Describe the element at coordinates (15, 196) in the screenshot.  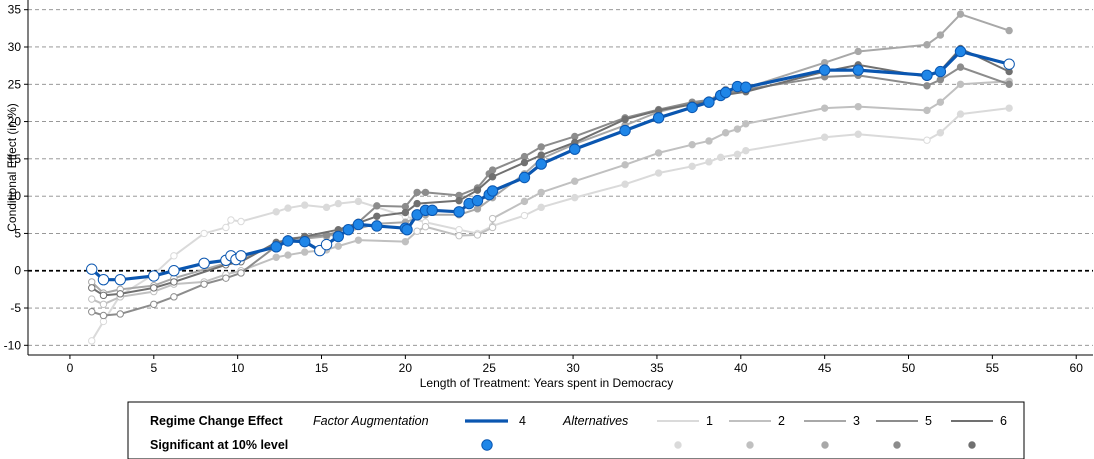
I see `y-tick-label: 10` at that location.